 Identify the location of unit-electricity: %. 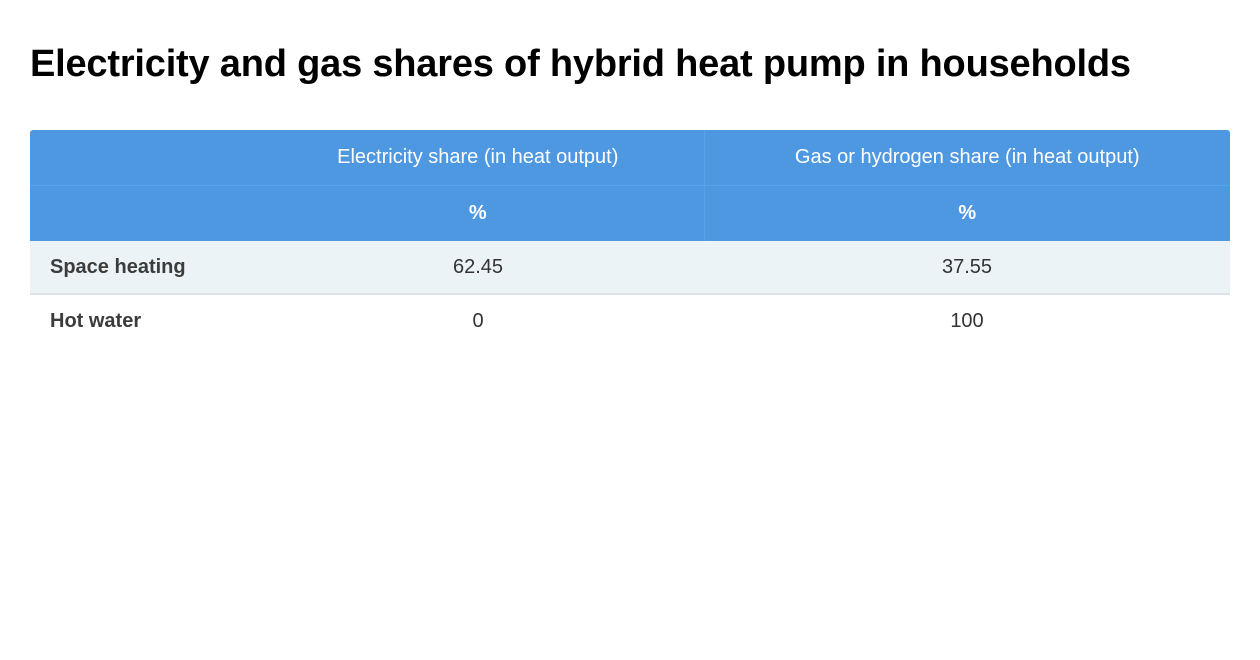
(478, 213).